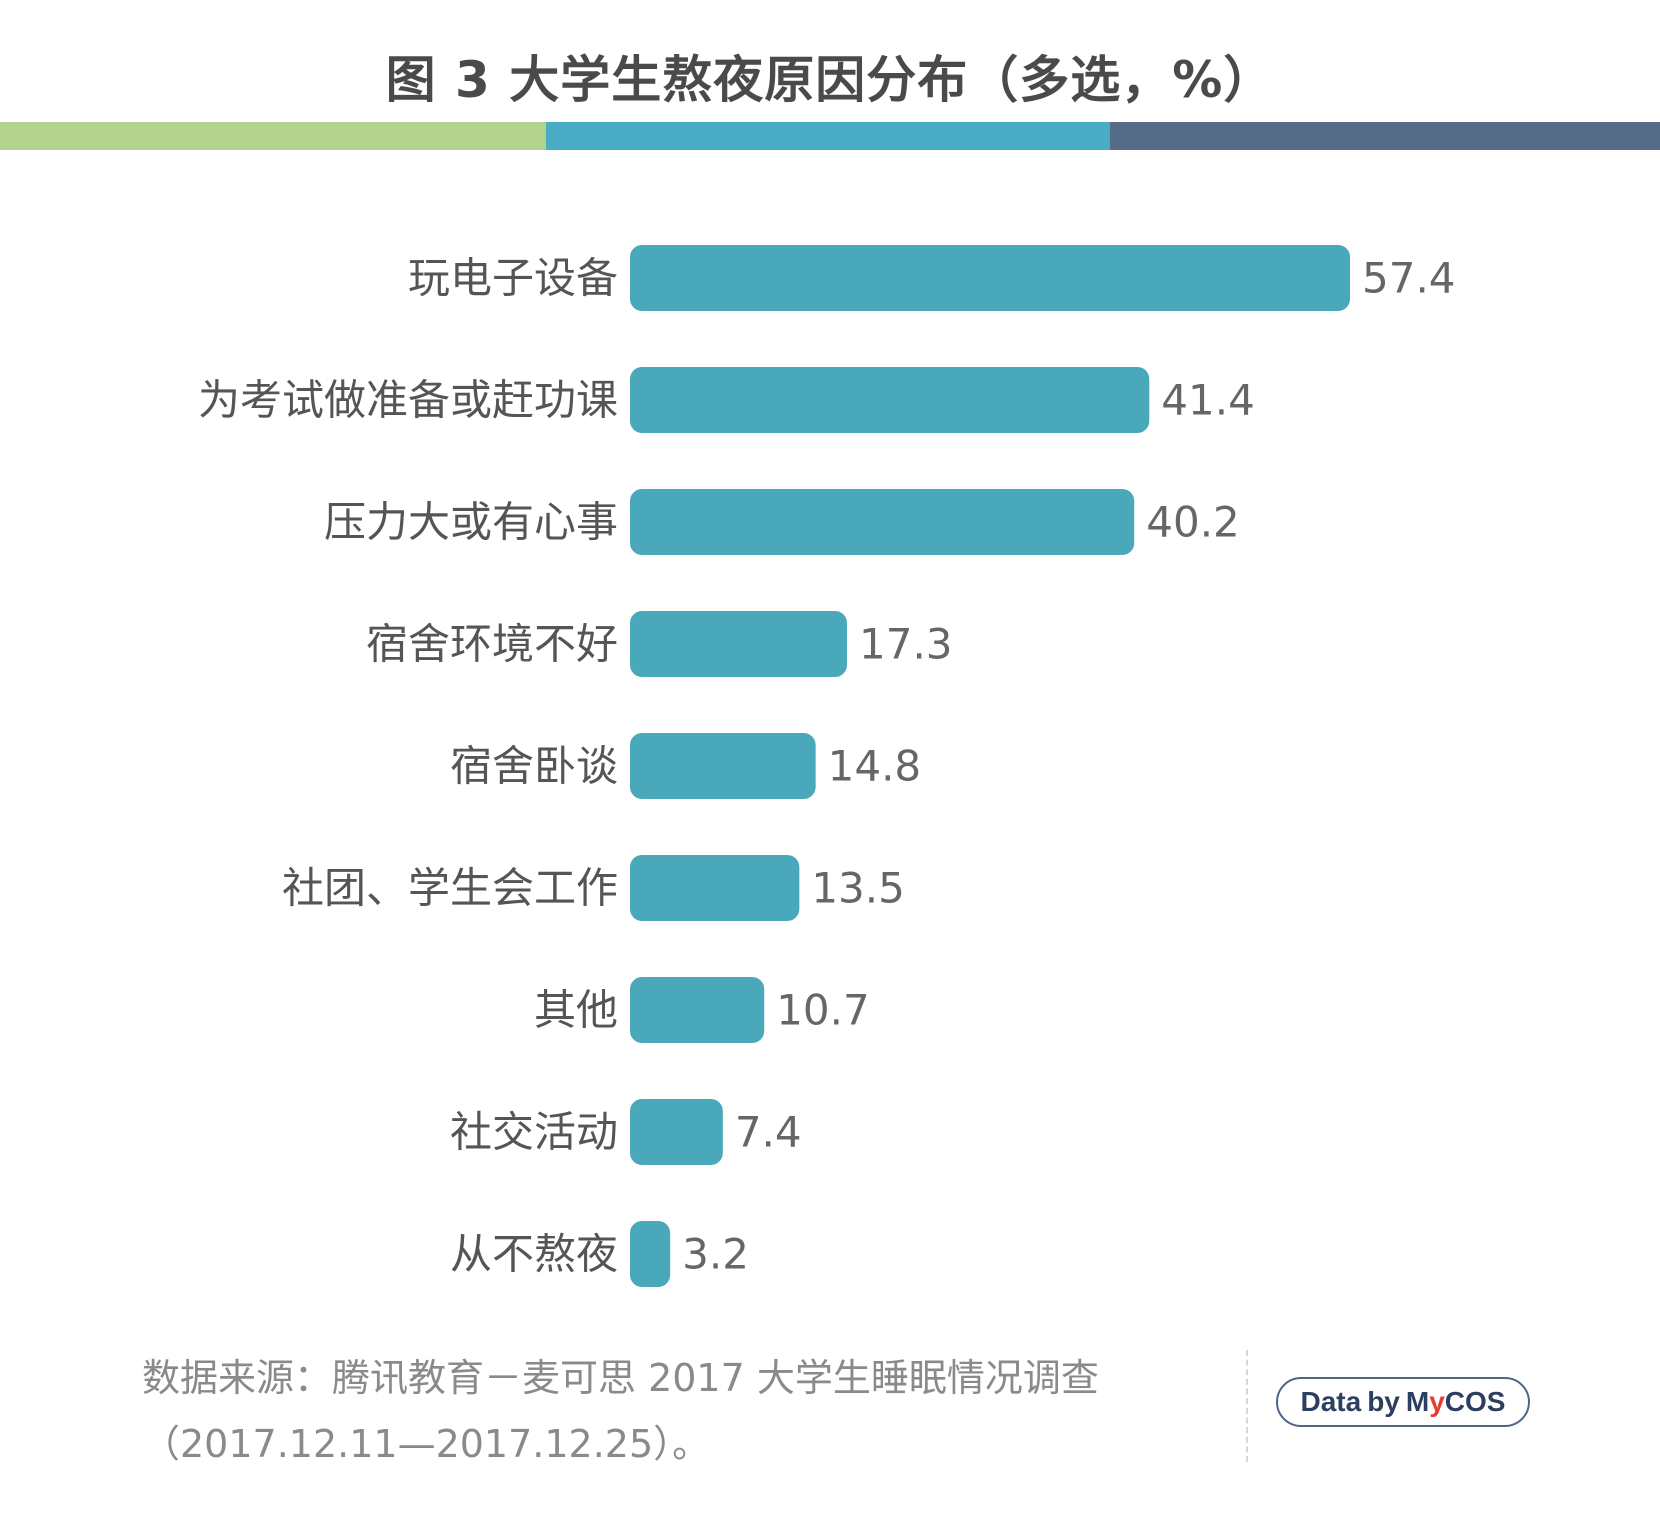 Image resolution: width=1660 pixels, height=1522 pixels. I want to click on value-label-8: 3.2, so click(715, 1254).